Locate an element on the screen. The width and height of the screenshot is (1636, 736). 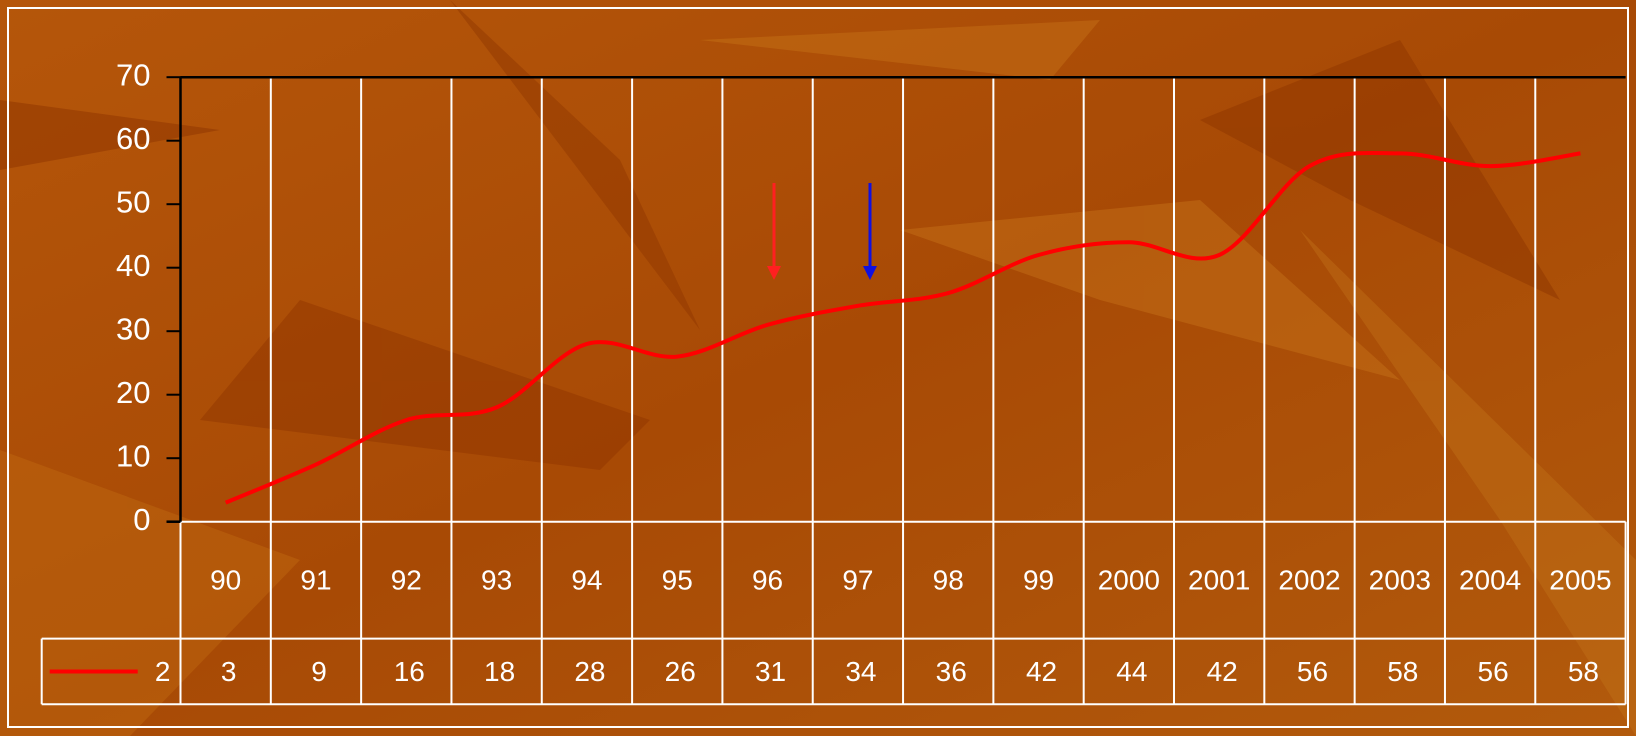
x-tick-label: 2002 is located at coordinates (1309, 580).